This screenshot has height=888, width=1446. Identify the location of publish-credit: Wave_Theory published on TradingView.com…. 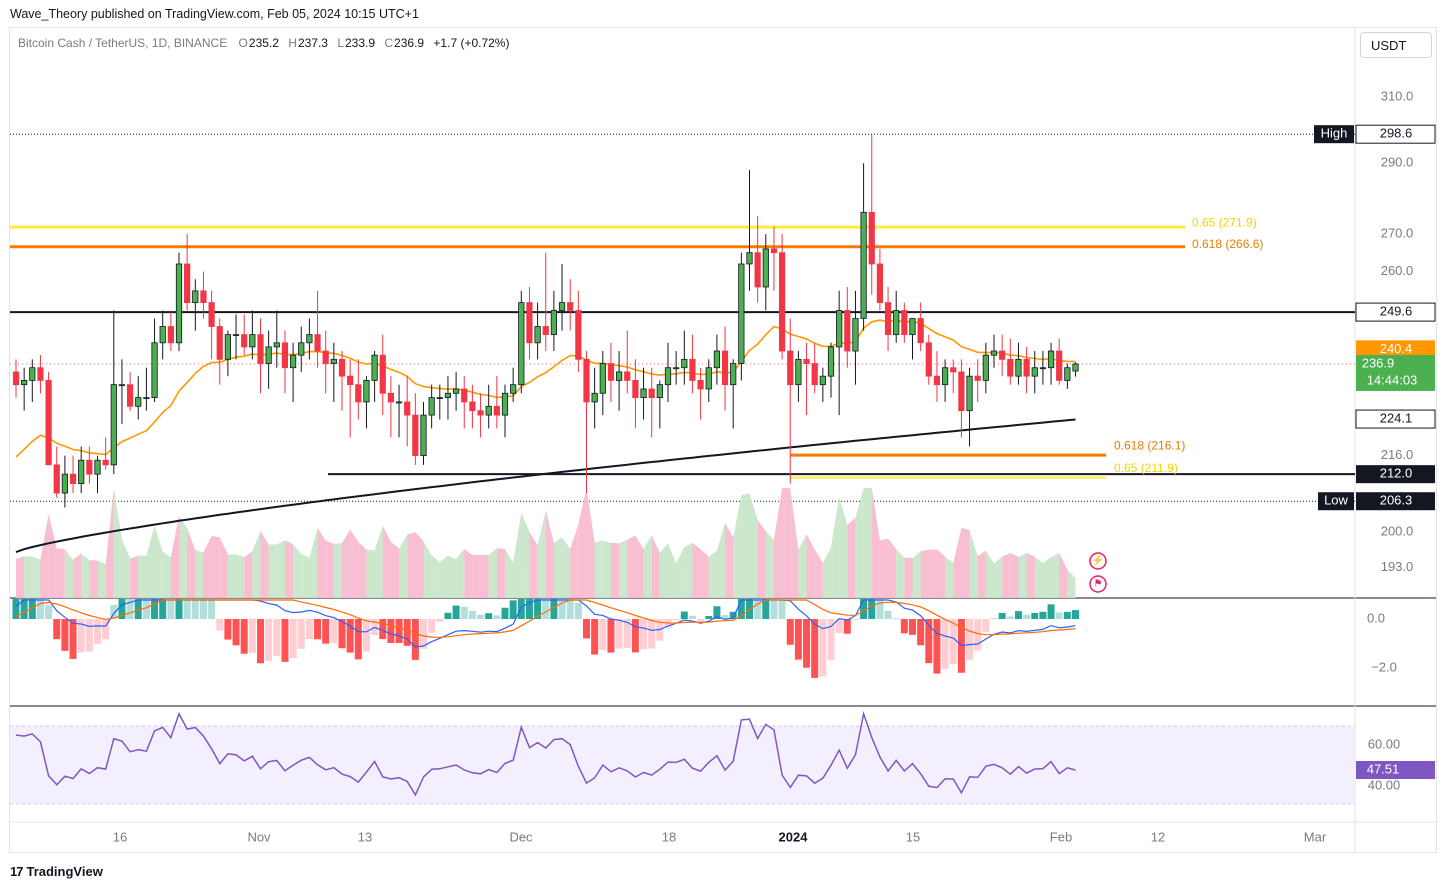
(214, 14).